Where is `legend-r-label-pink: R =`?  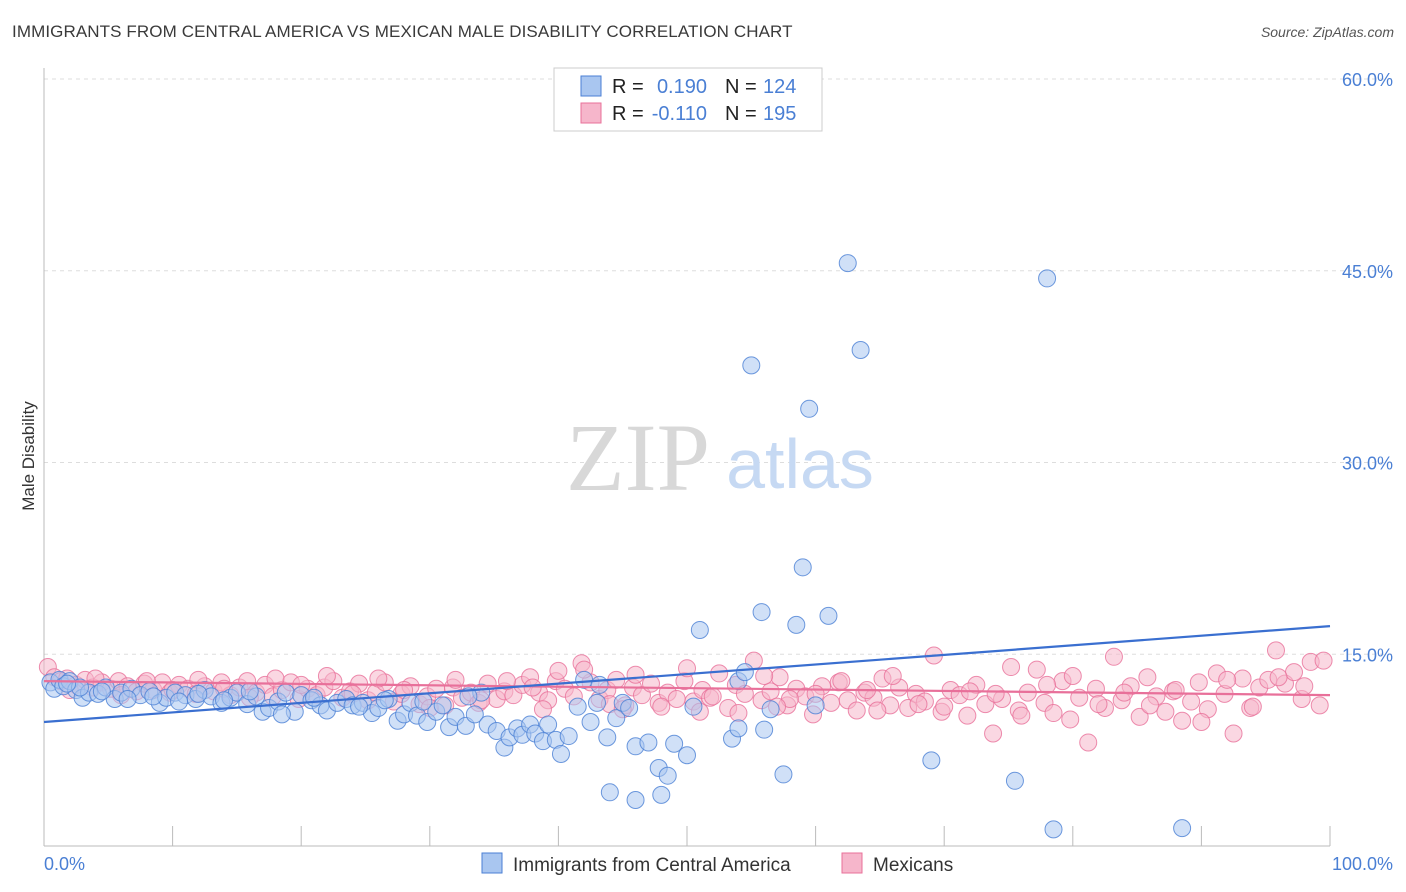
legend-r-label-pink: R = is located at coordinates (628, 114).